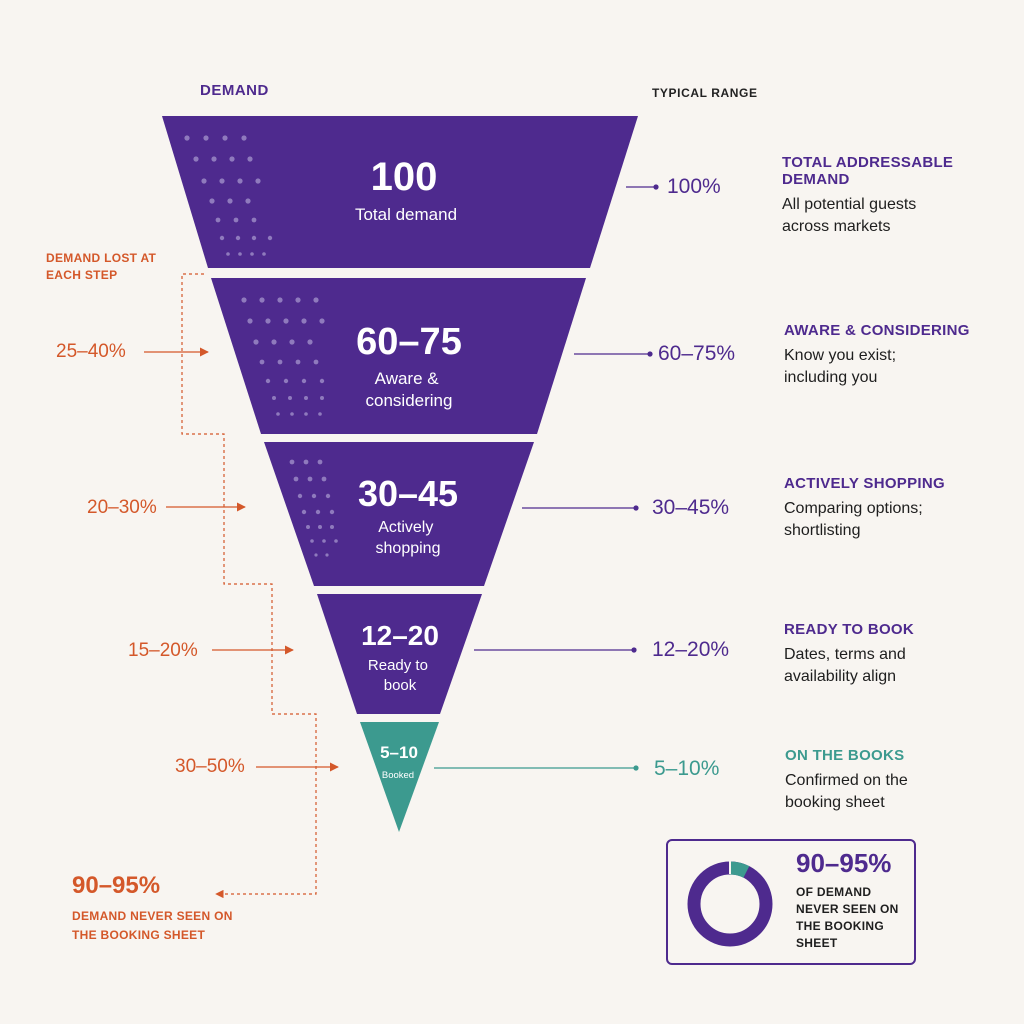 Image resolution: width=1024 pixels, height=1024 pixels. I want to click on summary-donut, so click(730, 904).